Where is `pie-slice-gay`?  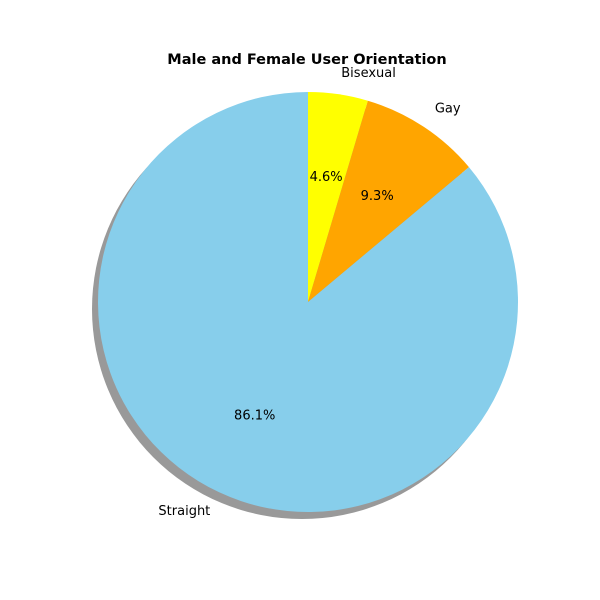 pie-slice-gay is located at coordinates (388, 201).